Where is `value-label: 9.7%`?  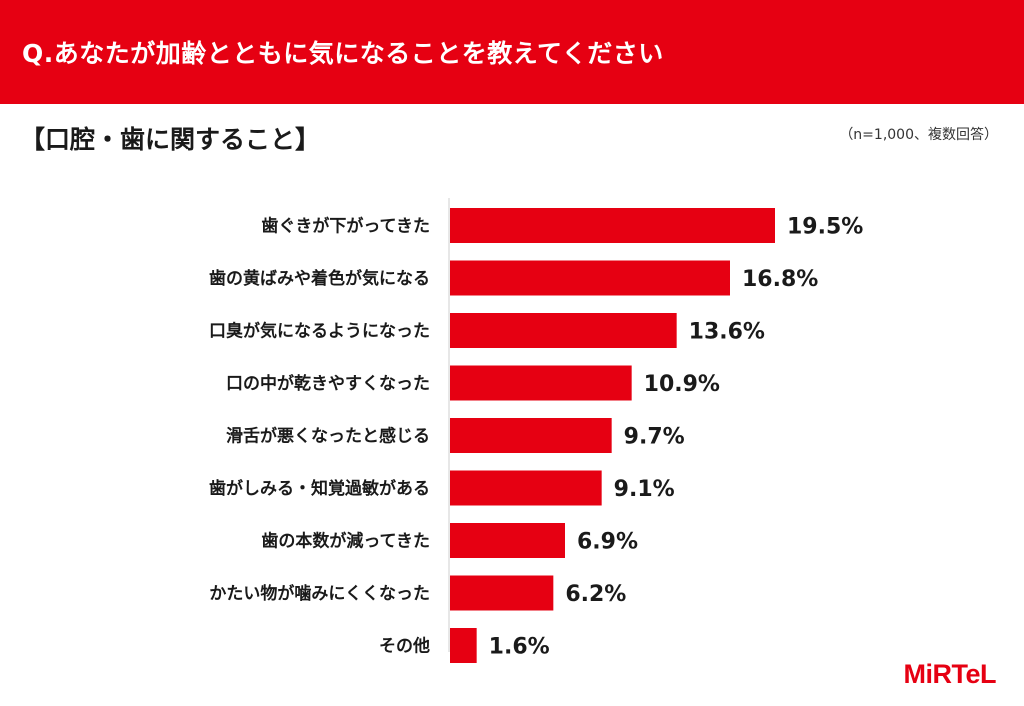
value-label: 9.7% is located at coordinates (654, 437).